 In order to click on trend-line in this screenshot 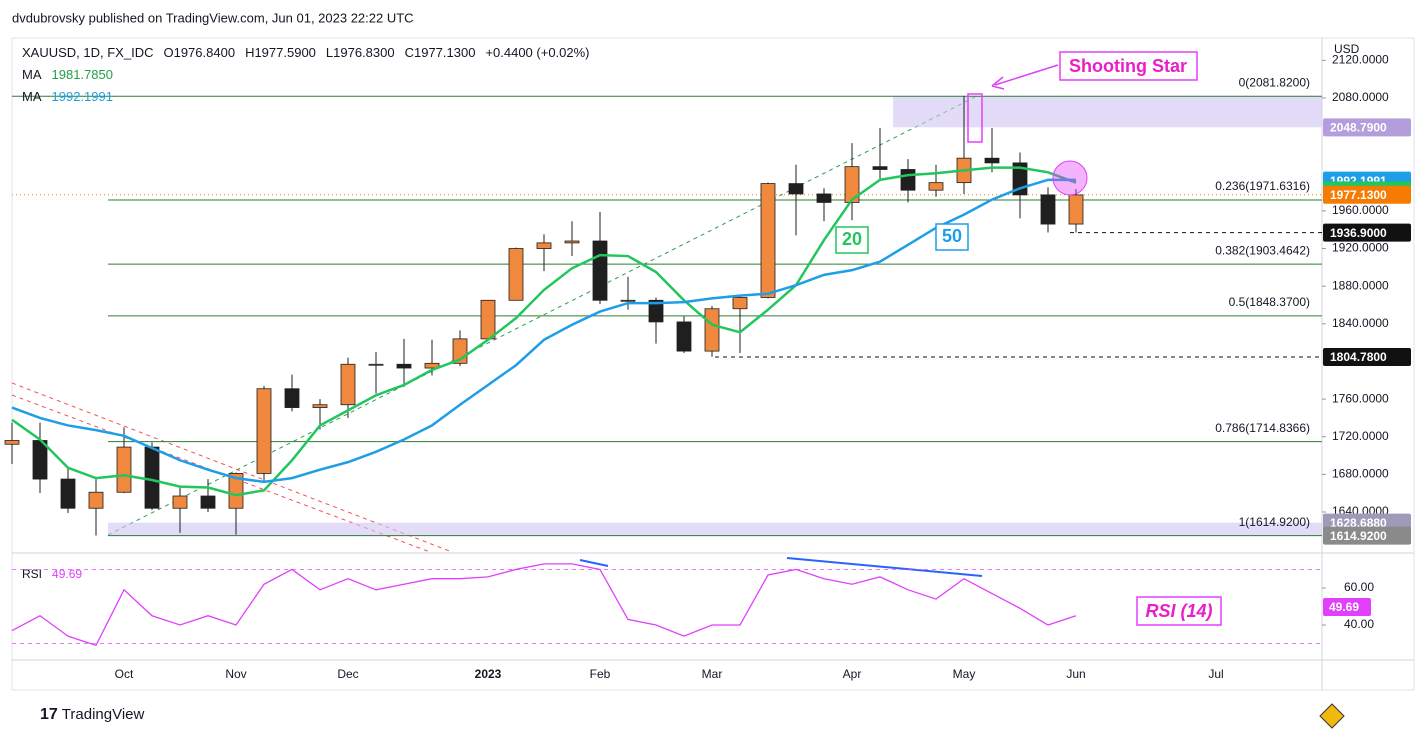, I will do `click(221, 473)`.